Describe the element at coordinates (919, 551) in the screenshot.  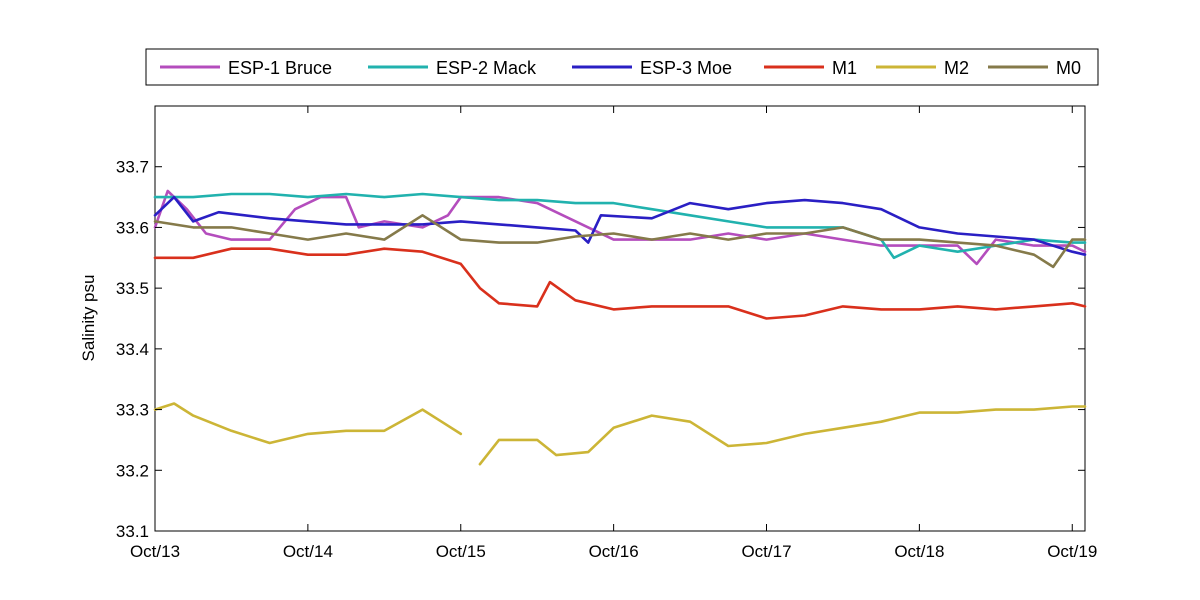
I see `x-tick-label: Oct/18` at that location.